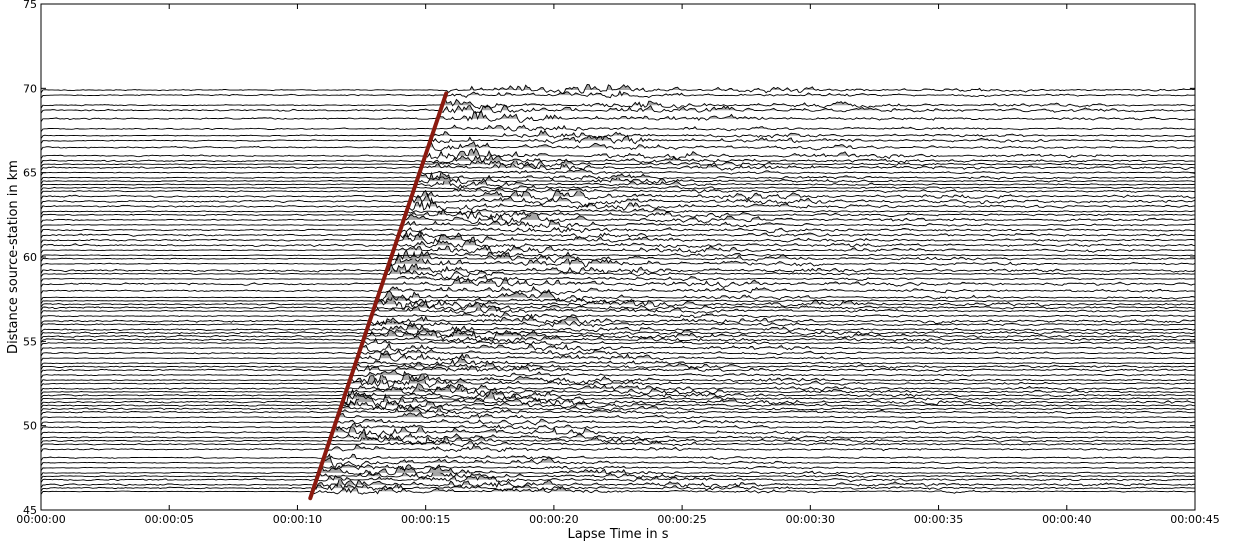 This screenshot has width=1234, height=545. What do you see at coordinates (297, 519) in the screenshot?
I see `x-tick-label: 00:00:10` at bounding box center [297, 519].